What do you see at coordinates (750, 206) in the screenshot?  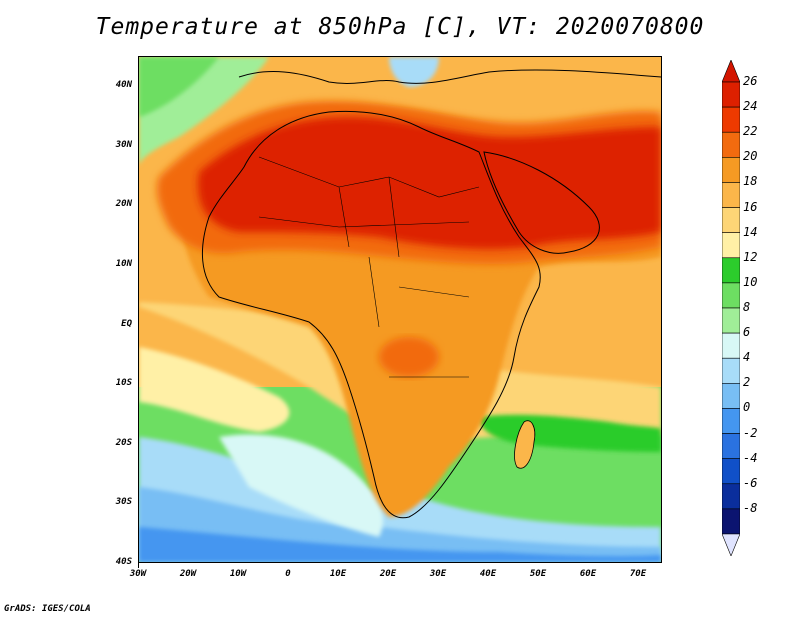 I see `colorbar-label: 16` at bounding box center [750, 206].